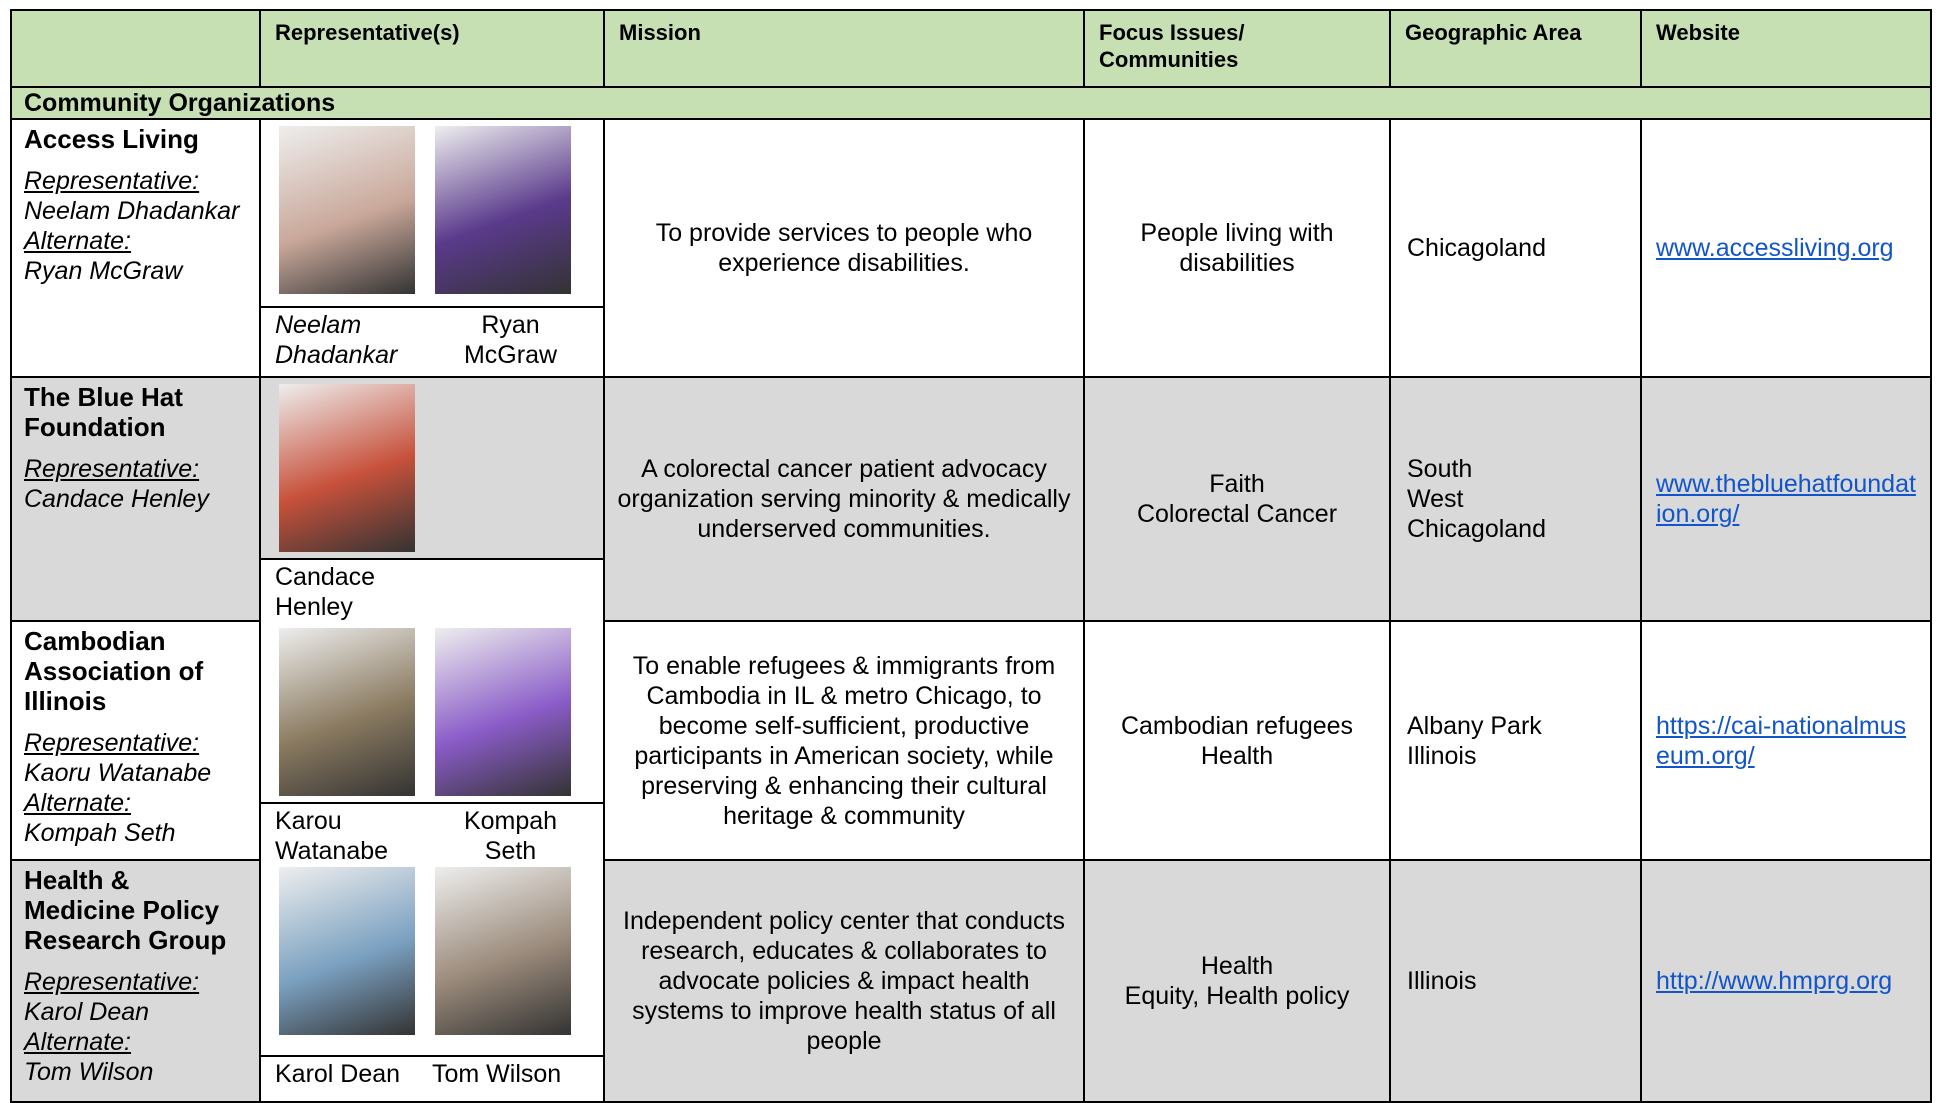 This screenshot has width=1936, height=1103. Describe the element at coordinates (432, 341) in the screenshot. I see `captions: Neelam Dhadankar Ryan McGraw` at that location.